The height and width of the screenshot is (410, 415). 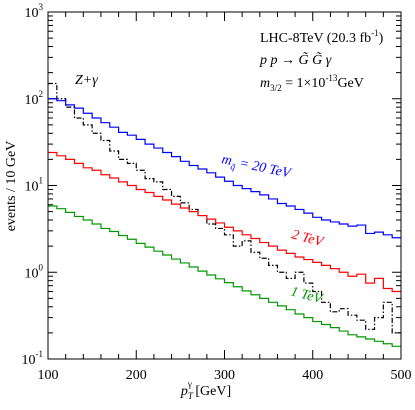 I want to click on x-axis-title-symbol: p, so click(x=184, y=391).